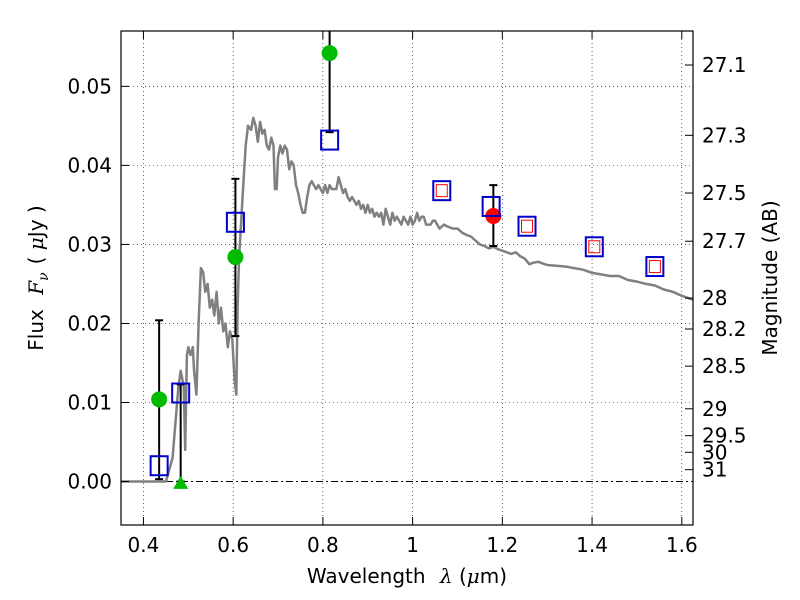  What do you see at coordinates (724, 193) in the screenshot?
I see `magnitude-tick-label: 27.5` at bounding box center [724, 193].